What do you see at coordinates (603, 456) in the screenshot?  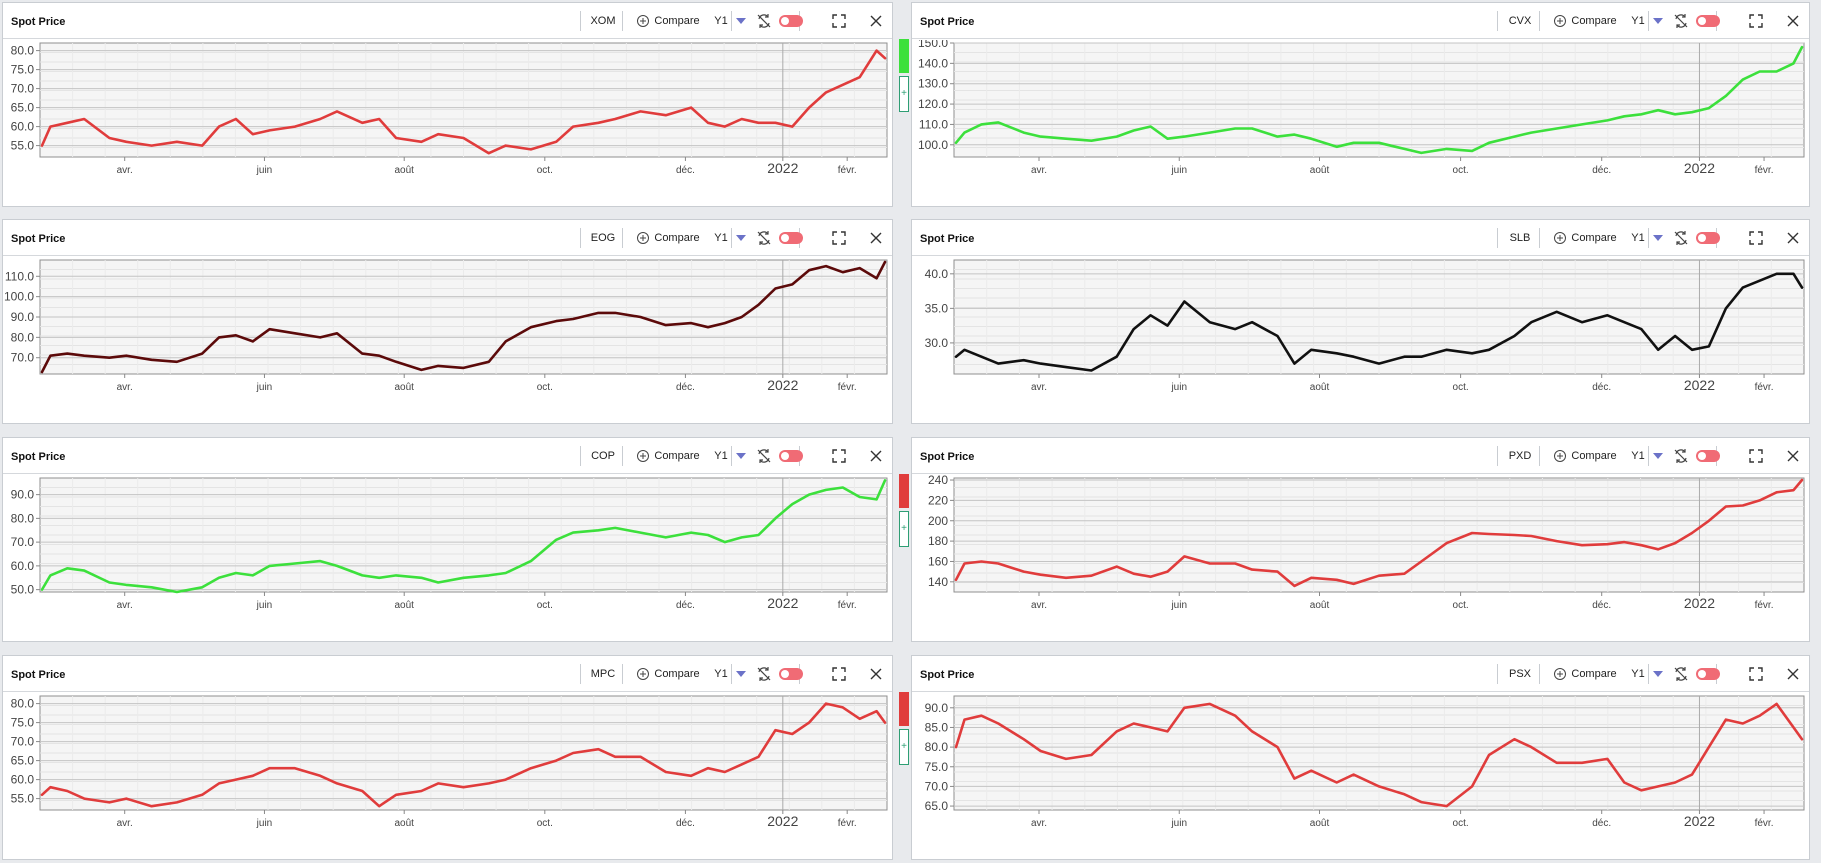 I see `ticker-label: COP` at bounding box center [603, 456].